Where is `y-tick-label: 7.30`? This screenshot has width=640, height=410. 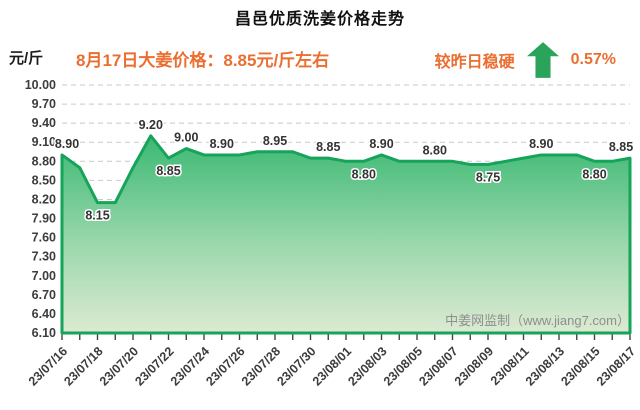 y-tick-label: 7.30 is located at coordinates (44, 257).